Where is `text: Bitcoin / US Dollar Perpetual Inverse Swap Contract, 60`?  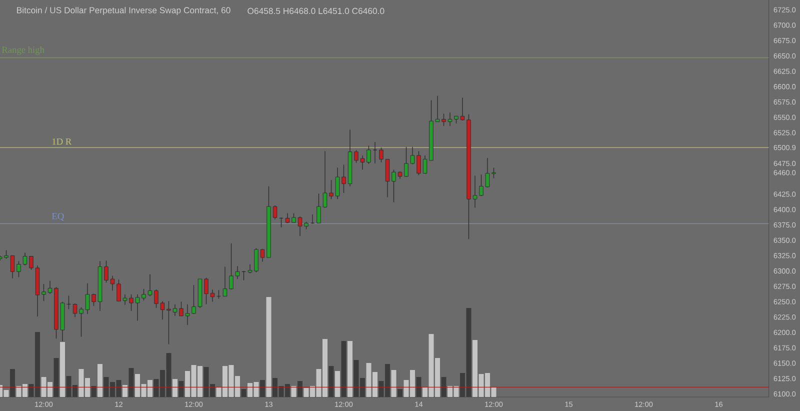
text: Bitcoin / US Dollar Perpetual Inverse Swap Contract, 60 is located at coordinates (123, 11).